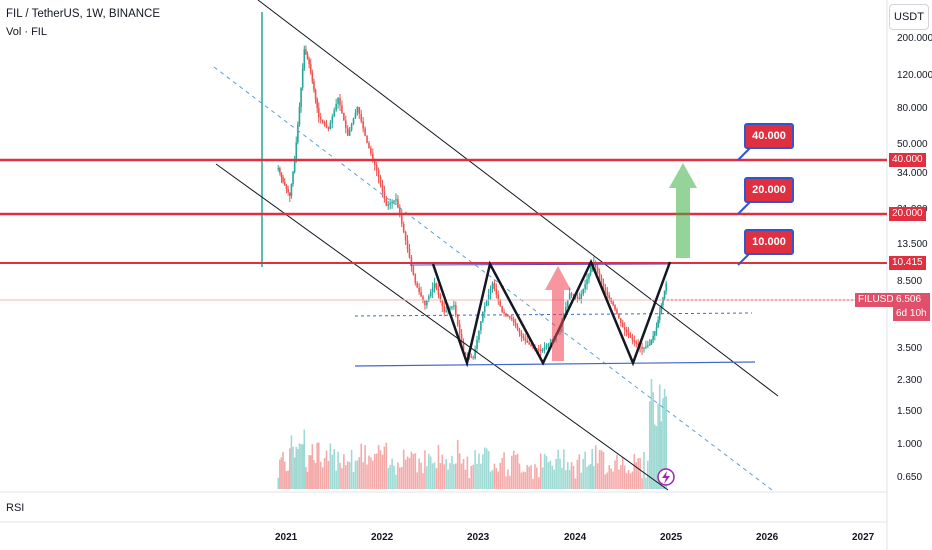 This screenshot has height=550, width=932. Describe the element at coordinates (769, 242) in the screenshot. I see `callout-10: 10.000` at that location.